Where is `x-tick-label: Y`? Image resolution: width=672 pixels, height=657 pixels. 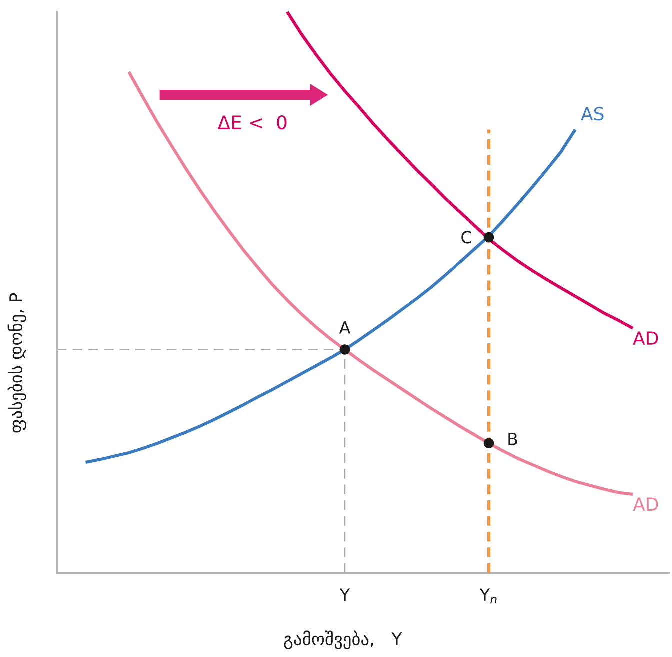 x-tick-label: Y is located at coordinates (345, 594).